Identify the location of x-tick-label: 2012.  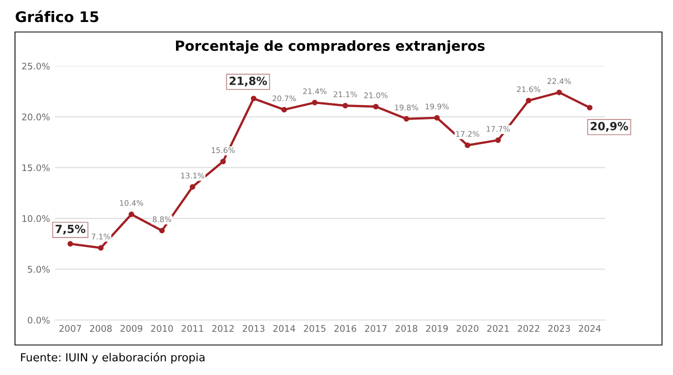
(223, 328).